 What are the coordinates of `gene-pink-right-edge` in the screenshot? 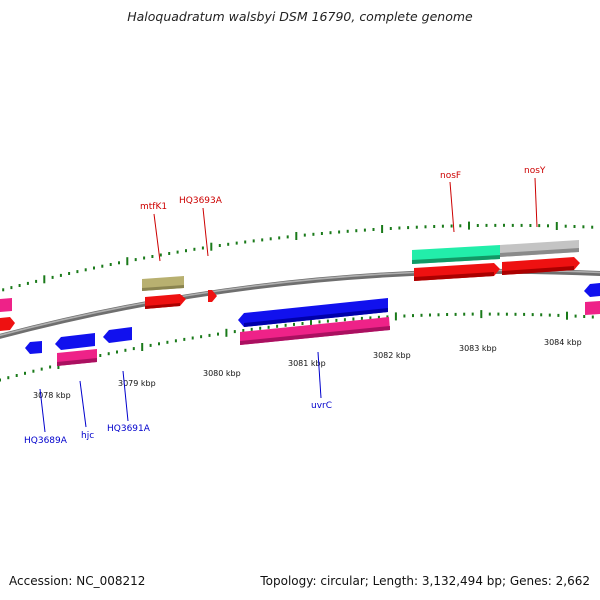 It's located at (592, 308).